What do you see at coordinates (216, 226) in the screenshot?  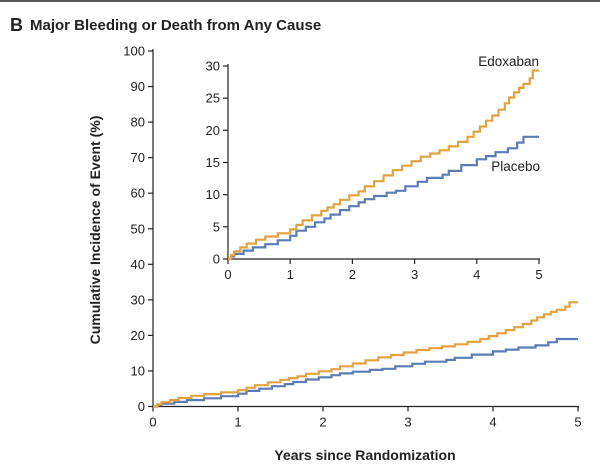 I see `inset-y-tick-label: 5` at bounding box center [216, 226].